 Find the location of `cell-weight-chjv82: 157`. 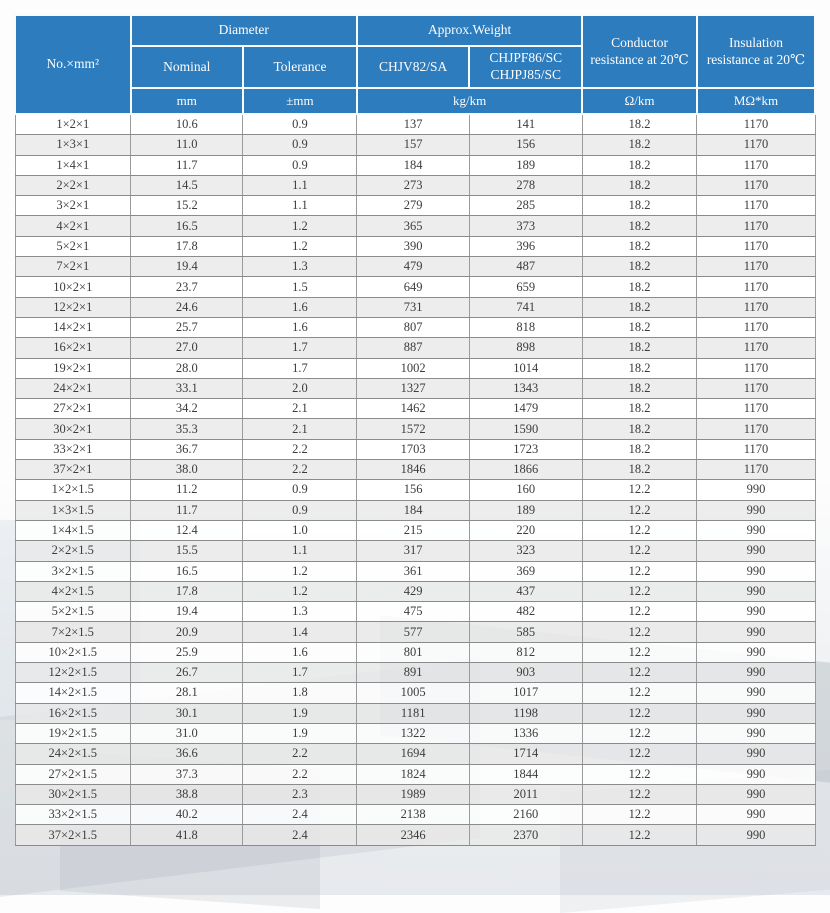

cell-weight-chjv82: 157 is located at coordinates (413, 145).